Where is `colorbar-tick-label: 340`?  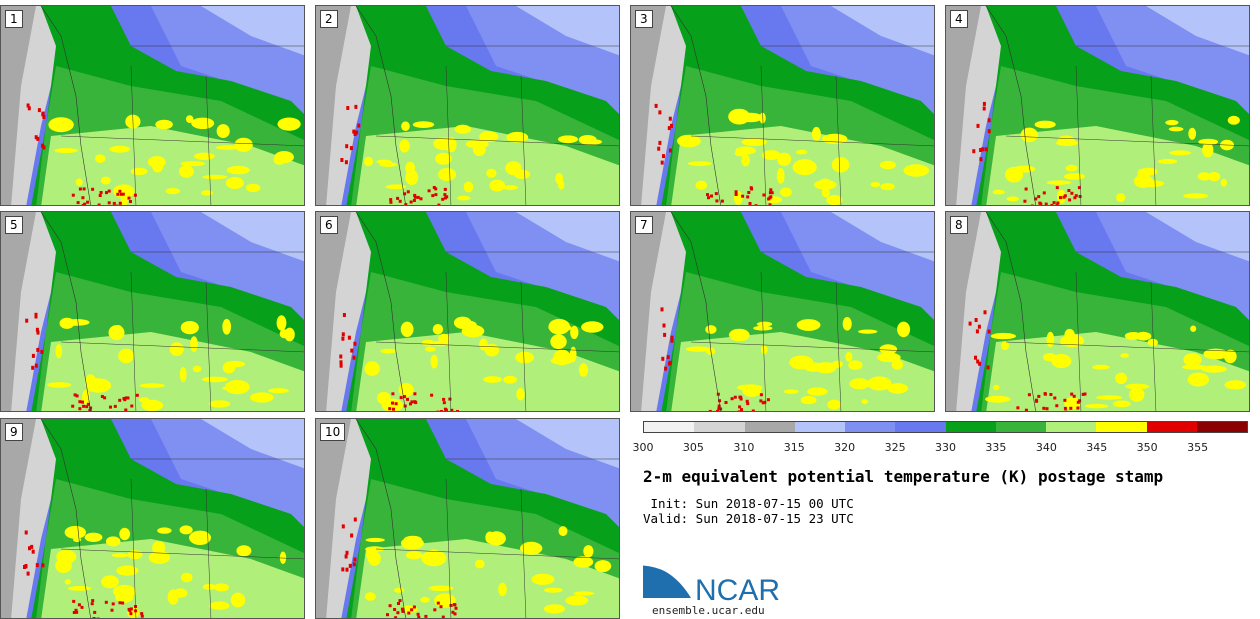
colorbar-tick-label: 340 is located at coordinates (1046, 447).